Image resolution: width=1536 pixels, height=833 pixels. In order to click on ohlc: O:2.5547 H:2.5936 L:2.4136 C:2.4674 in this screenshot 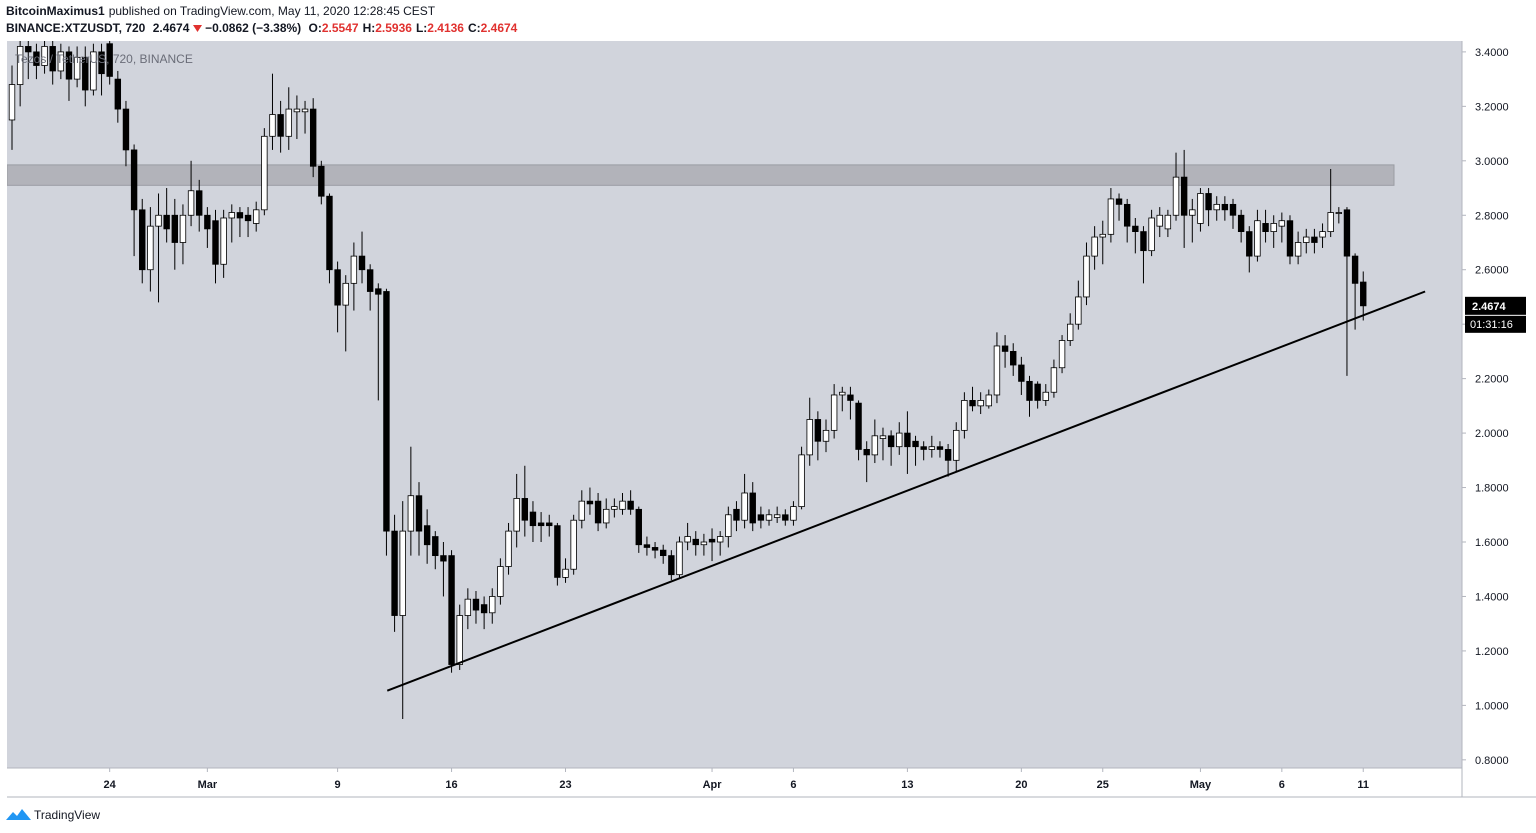, I will do `click(411, 28)`.